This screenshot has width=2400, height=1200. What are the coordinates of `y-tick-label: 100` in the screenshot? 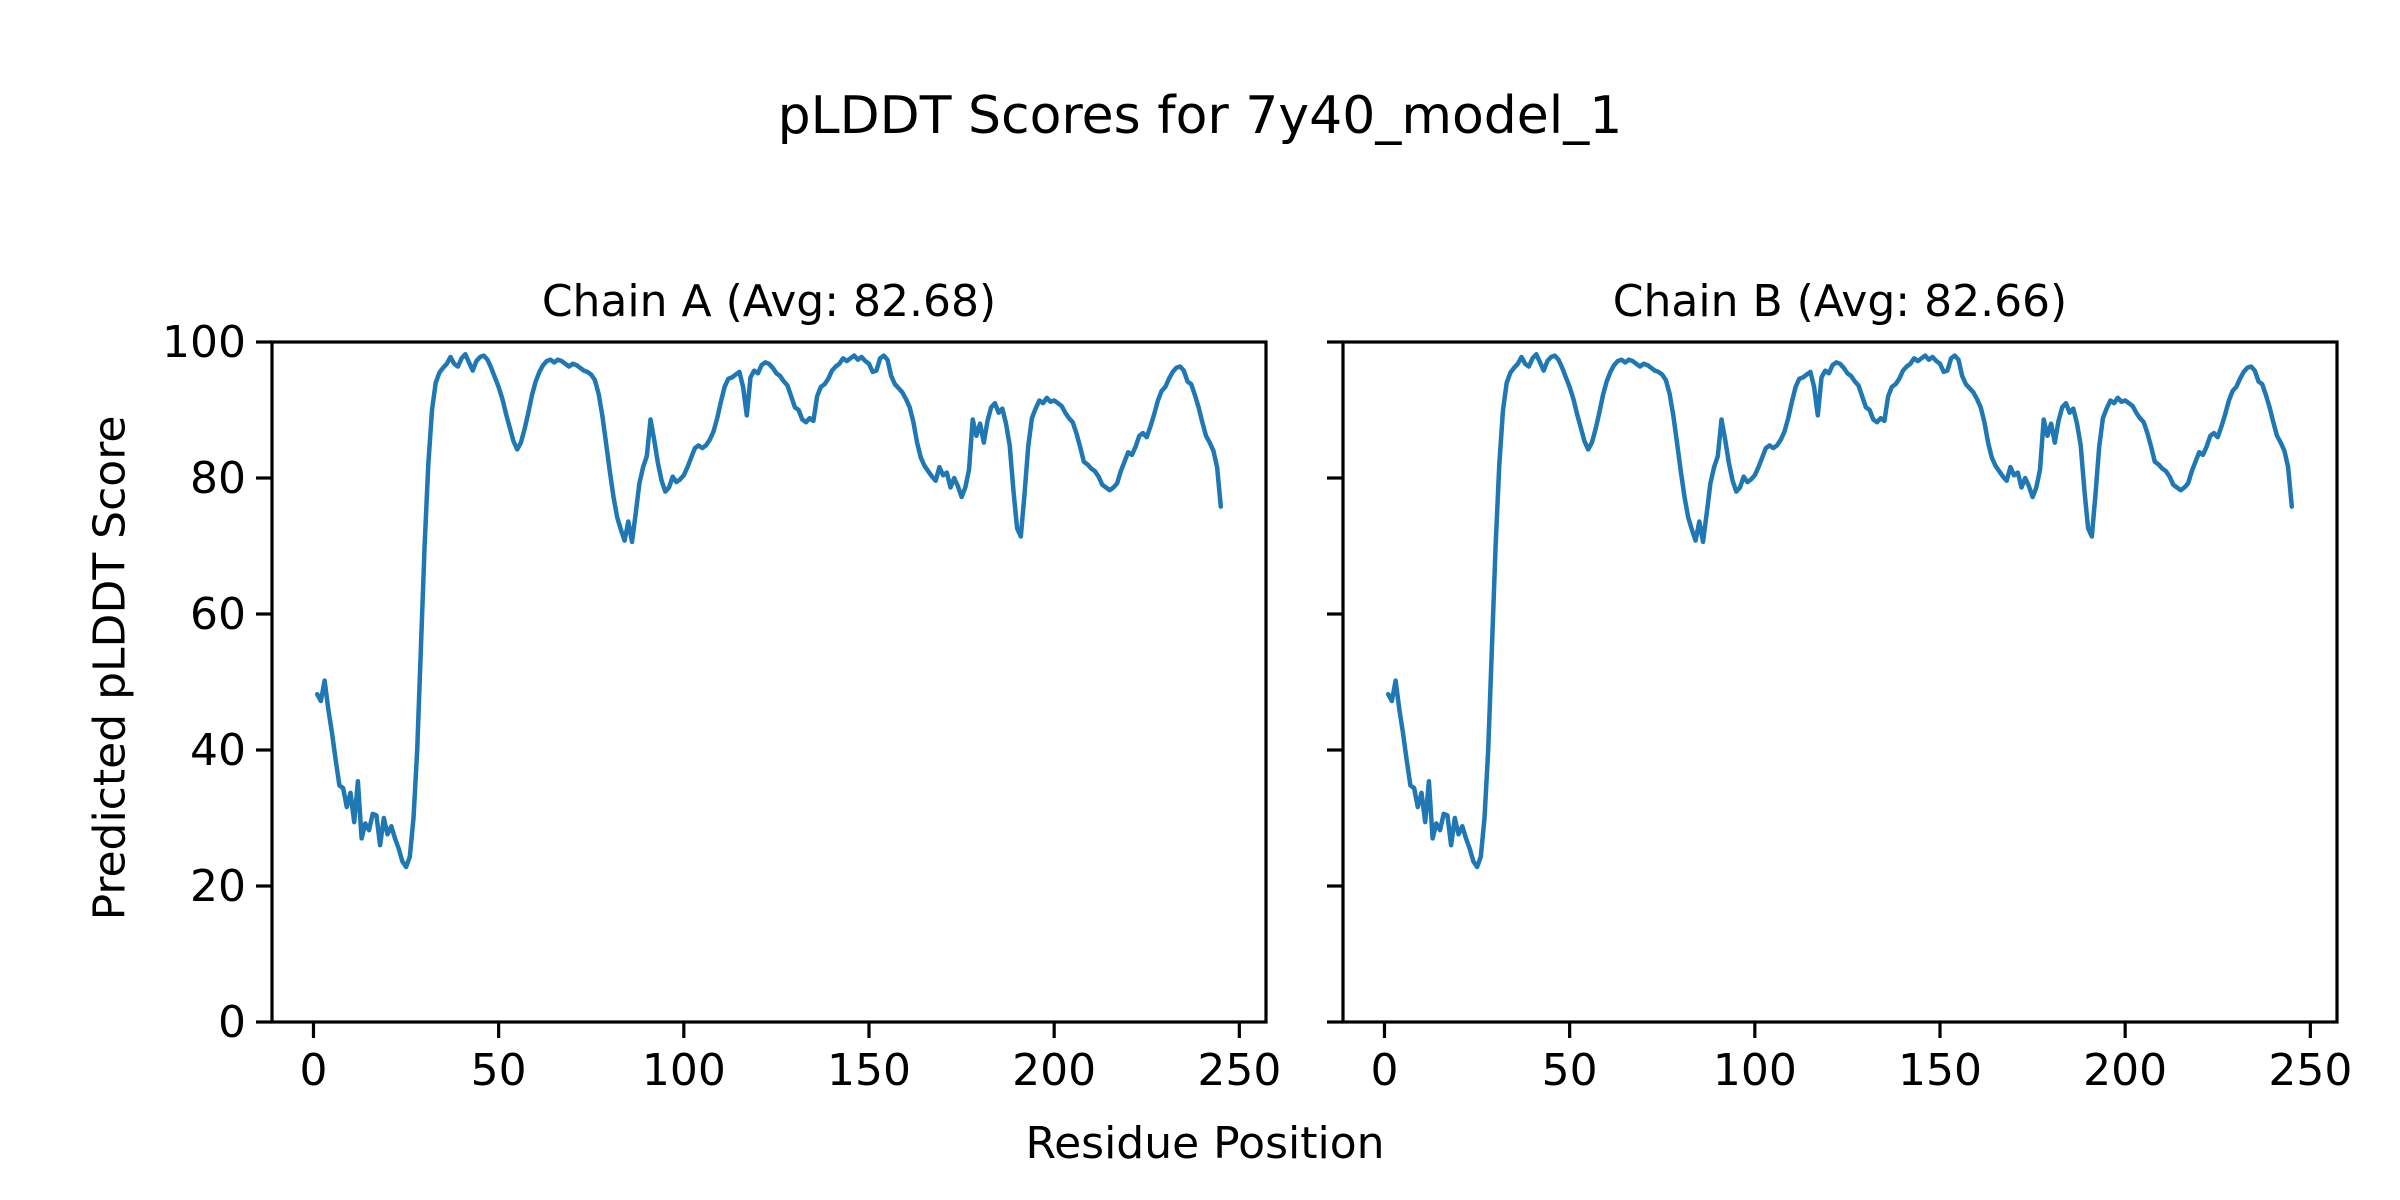 It's located at (204, 344).